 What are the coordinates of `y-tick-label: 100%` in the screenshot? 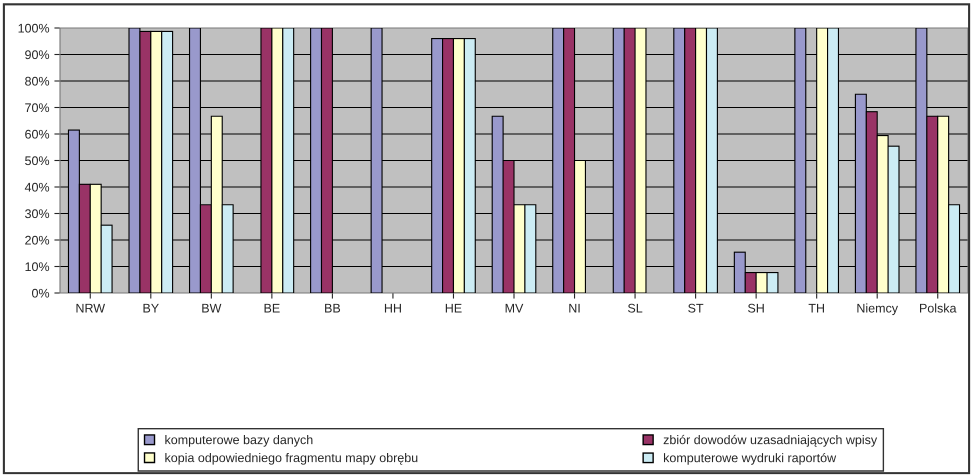 It's located at (34, 28).